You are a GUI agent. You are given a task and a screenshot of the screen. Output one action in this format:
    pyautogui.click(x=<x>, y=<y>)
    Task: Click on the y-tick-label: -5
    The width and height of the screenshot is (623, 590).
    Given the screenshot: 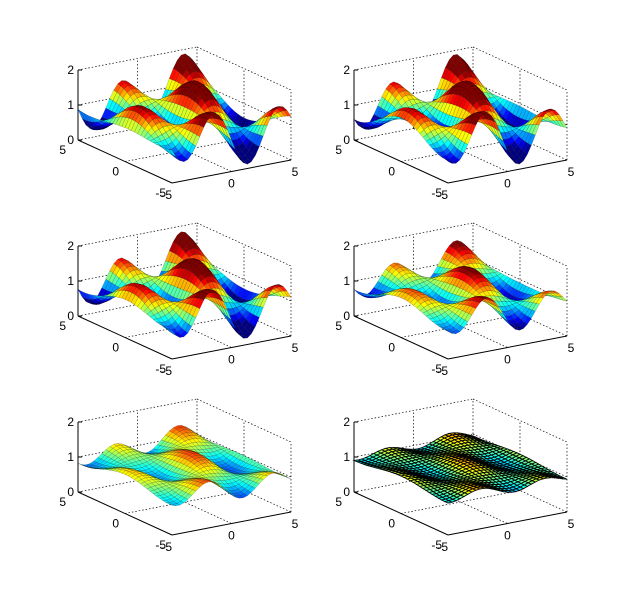 What is the action you would take?
    pyautogui.click(x=160, y=193)
    